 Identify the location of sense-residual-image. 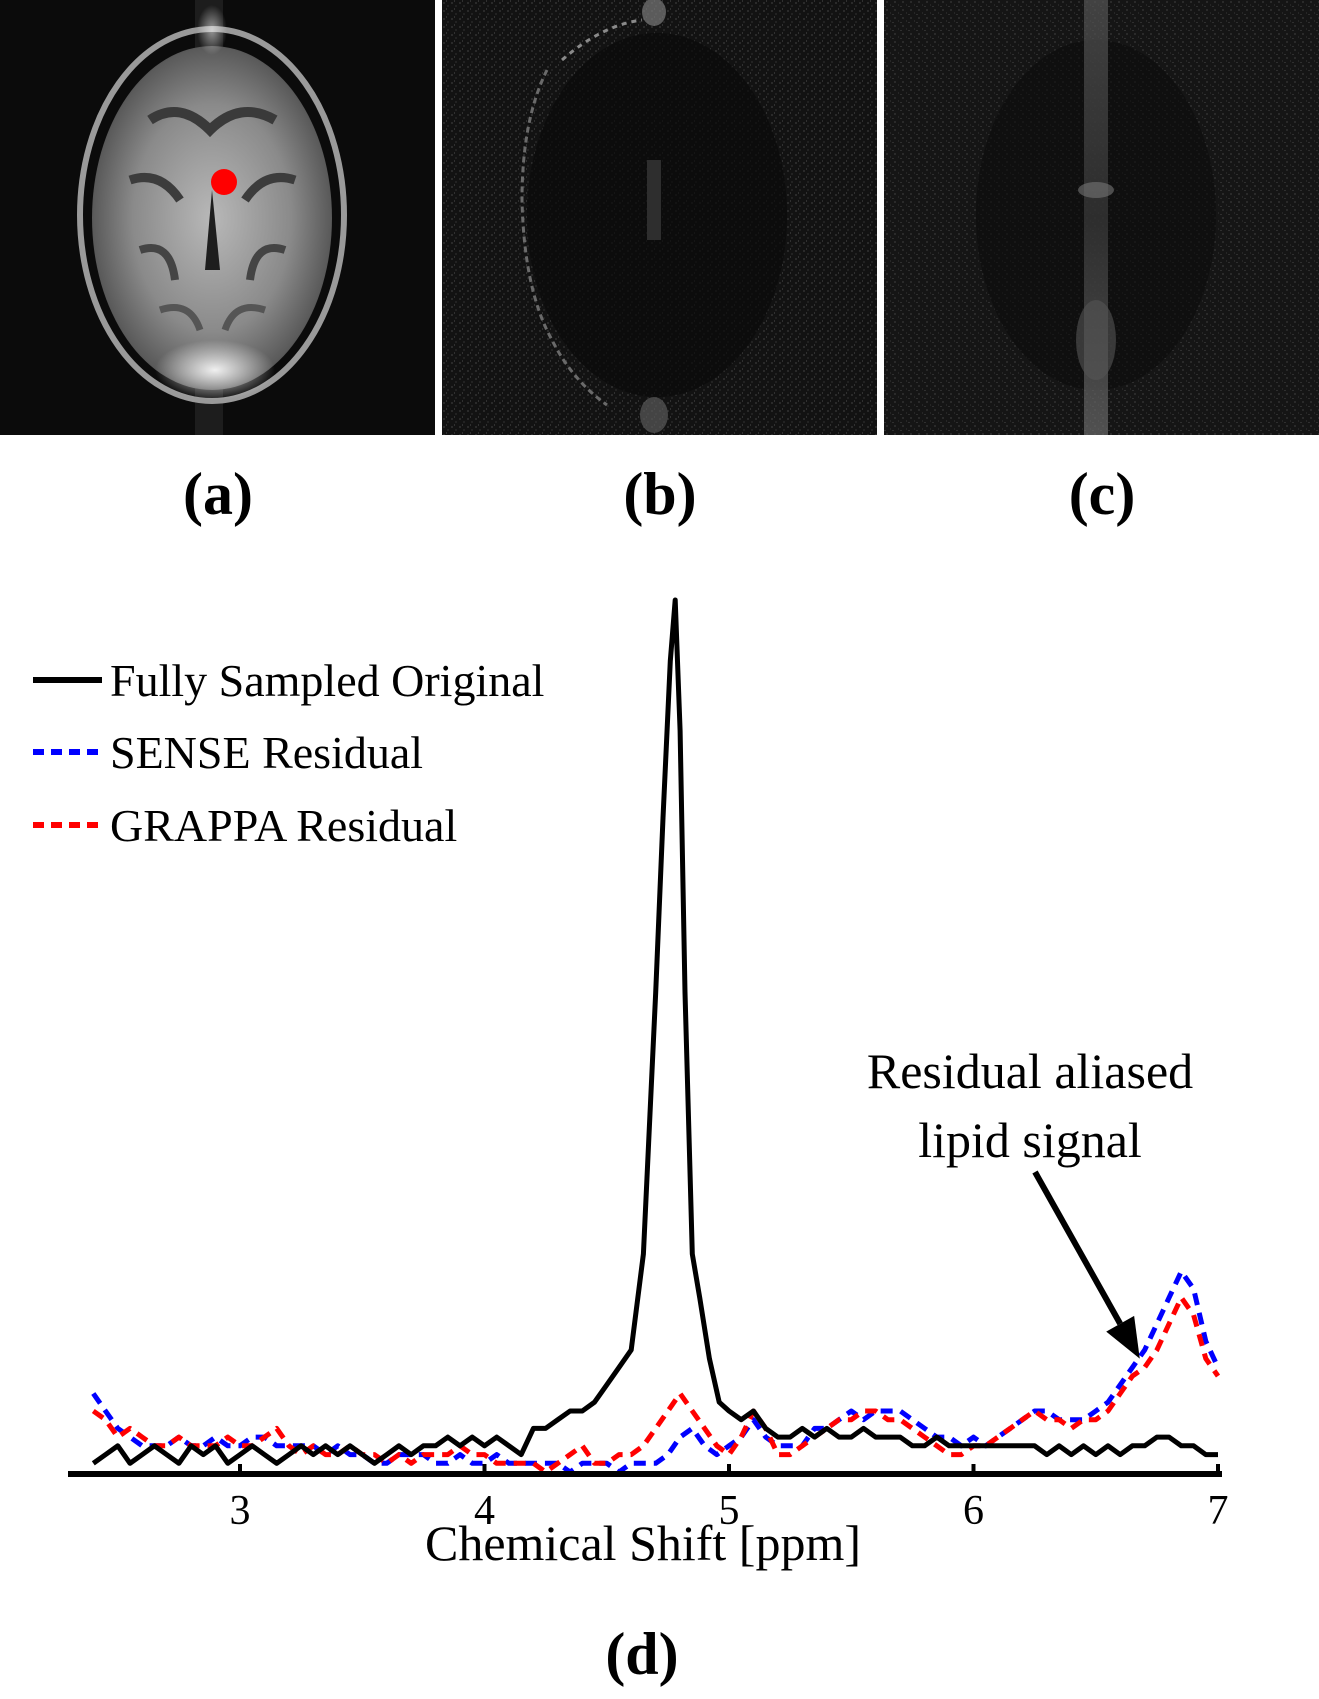
(659, 217).